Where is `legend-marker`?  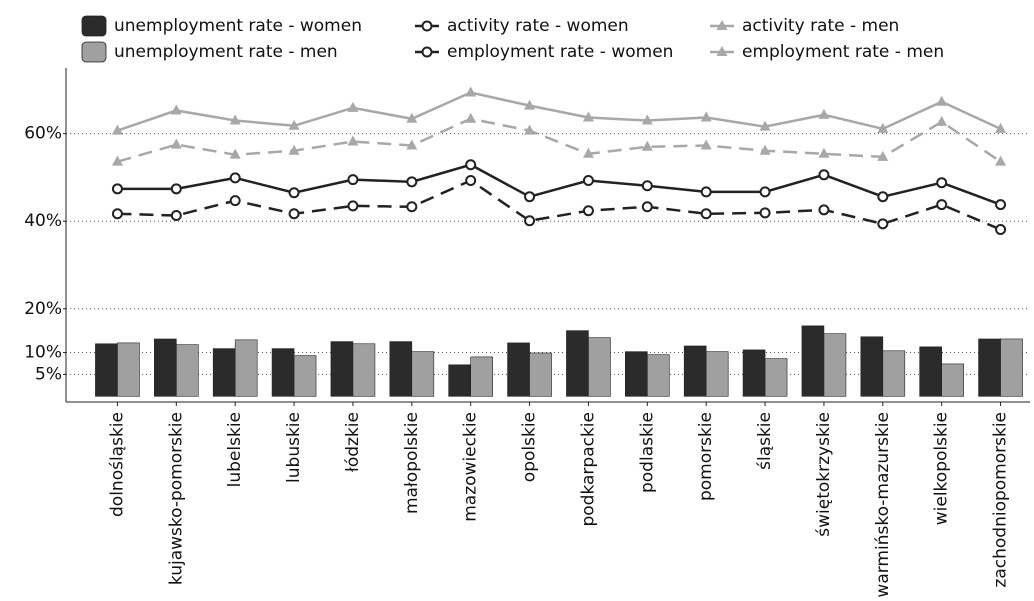
legend-marker is located at coordinates (427, 26).